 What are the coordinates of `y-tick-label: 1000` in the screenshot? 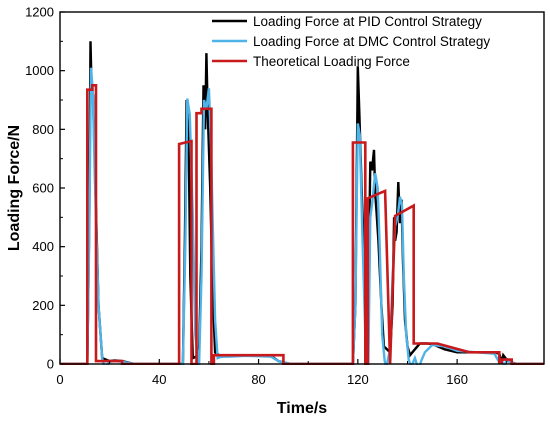 It's located at (39, 70).